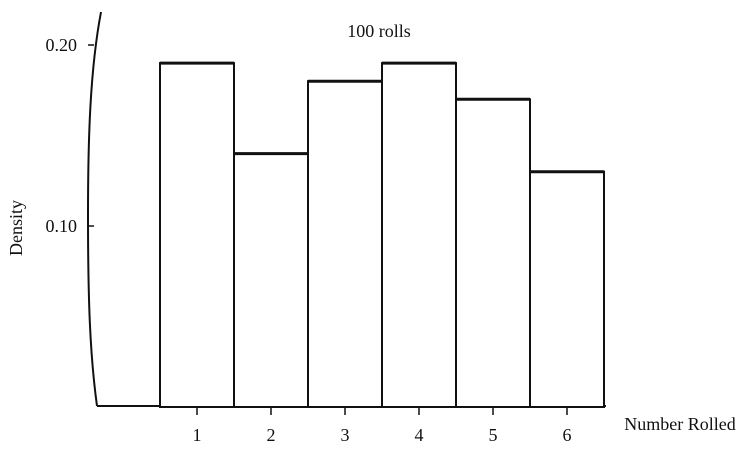 Image resolution: width=746 pixels, height=450 pixels. Describe the element at coordinates (493, 435) in the screenshot. I see `x-tick-label-5: 5` at that location.